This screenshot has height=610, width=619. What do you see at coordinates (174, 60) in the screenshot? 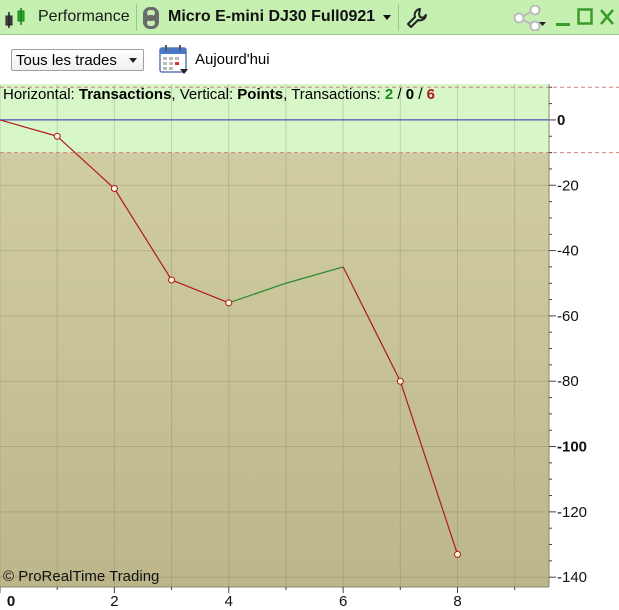
I see `calendar-icon` at bounding box center [174, 60].